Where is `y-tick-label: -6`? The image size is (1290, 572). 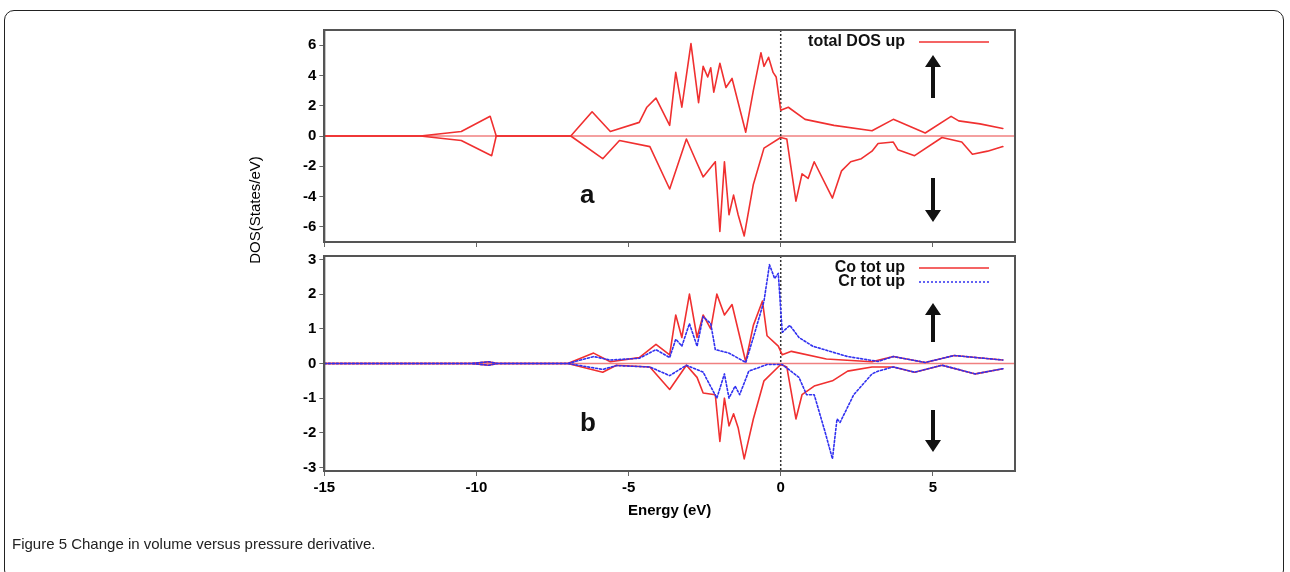
y-tick-label: -6 is located at coordinates (309, 225).